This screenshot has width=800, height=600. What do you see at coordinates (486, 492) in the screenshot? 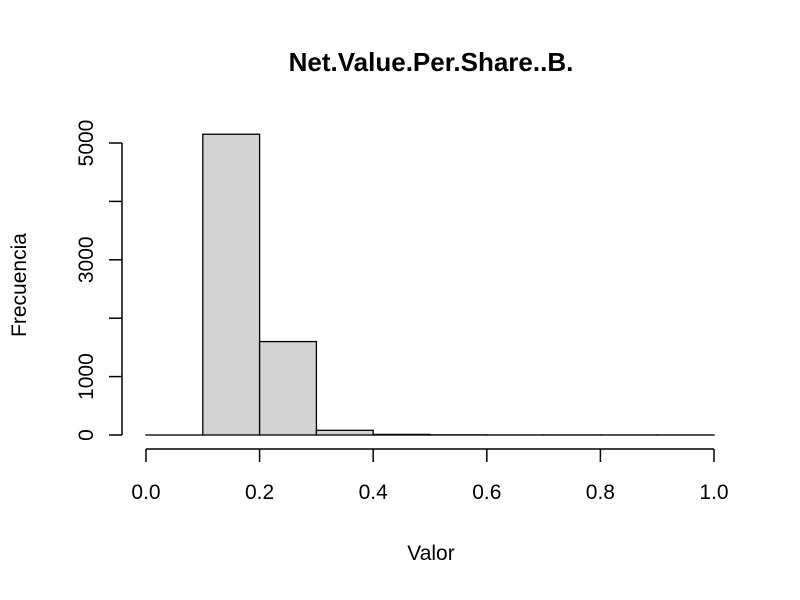
I see `x-tick-label: 0.6` at bounding box center [486, 492].